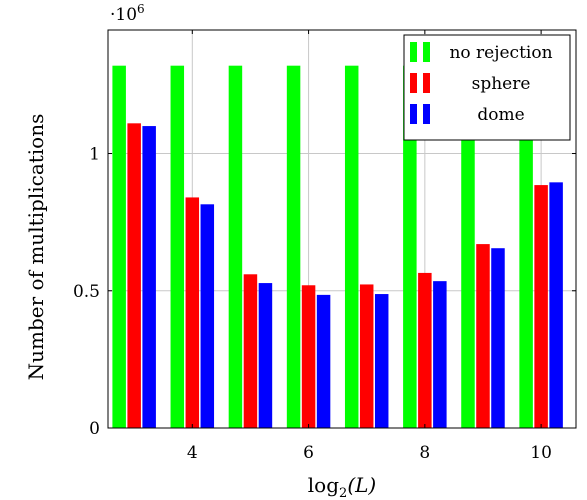 The height and width of the screenshot is (500, 587). I want to click on legend-label-0: no rejection, so click(500, 53).